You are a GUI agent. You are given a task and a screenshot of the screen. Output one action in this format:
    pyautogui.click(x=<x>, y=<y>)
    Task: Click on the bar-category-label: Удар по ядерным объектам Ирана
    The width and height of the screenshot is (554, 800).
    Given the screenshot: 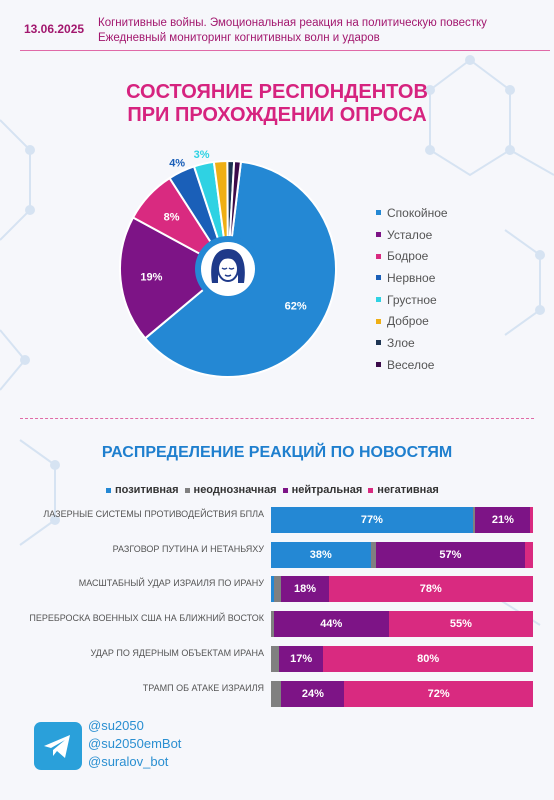 What is the action you would take?
    pyautogui.click(x=177, y=652)
    